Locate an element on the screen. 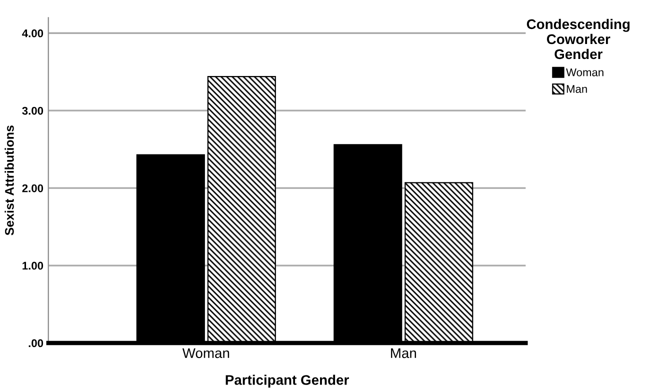 The image size is (645, 392). x-axis-title: Participant Gender is located at coordinates (287, 381).